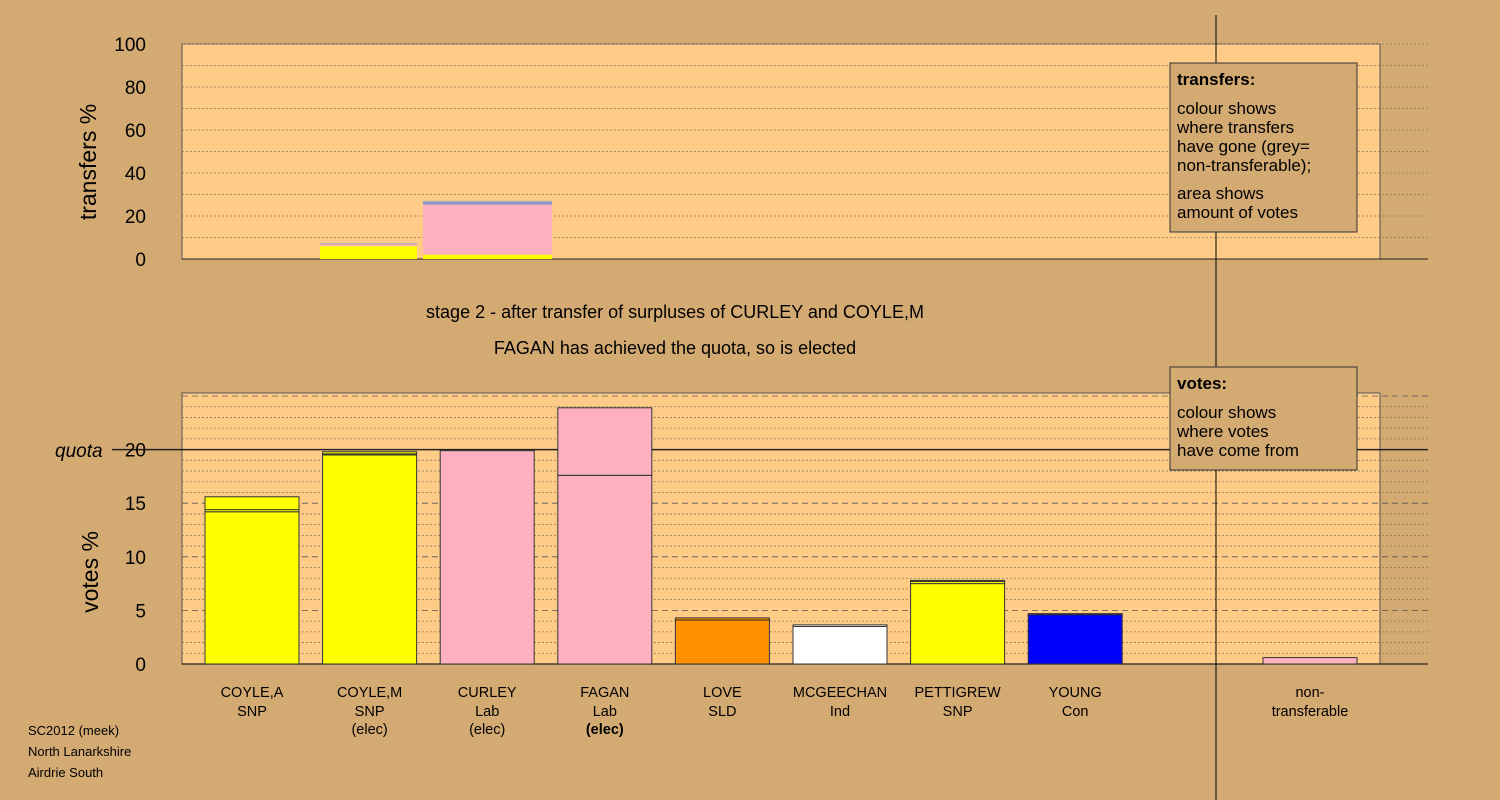 The image size is (1500, 800). Describe the element at coordinates (135, 558) in the screenshot. I see `votes-y-tick-label: 10` at that location.